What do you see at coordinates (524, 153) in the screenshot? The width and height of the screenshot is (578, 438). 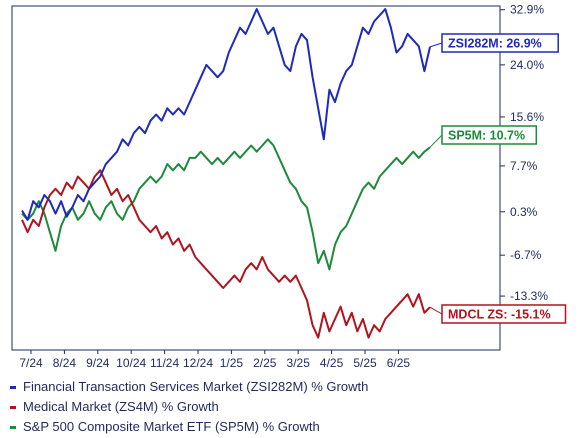 I see `y-axis-ticks: 32.9% 24.0% 15.6% 7.7% 0.3% -6.7% -13.3%` at bounding box center [524, 153].